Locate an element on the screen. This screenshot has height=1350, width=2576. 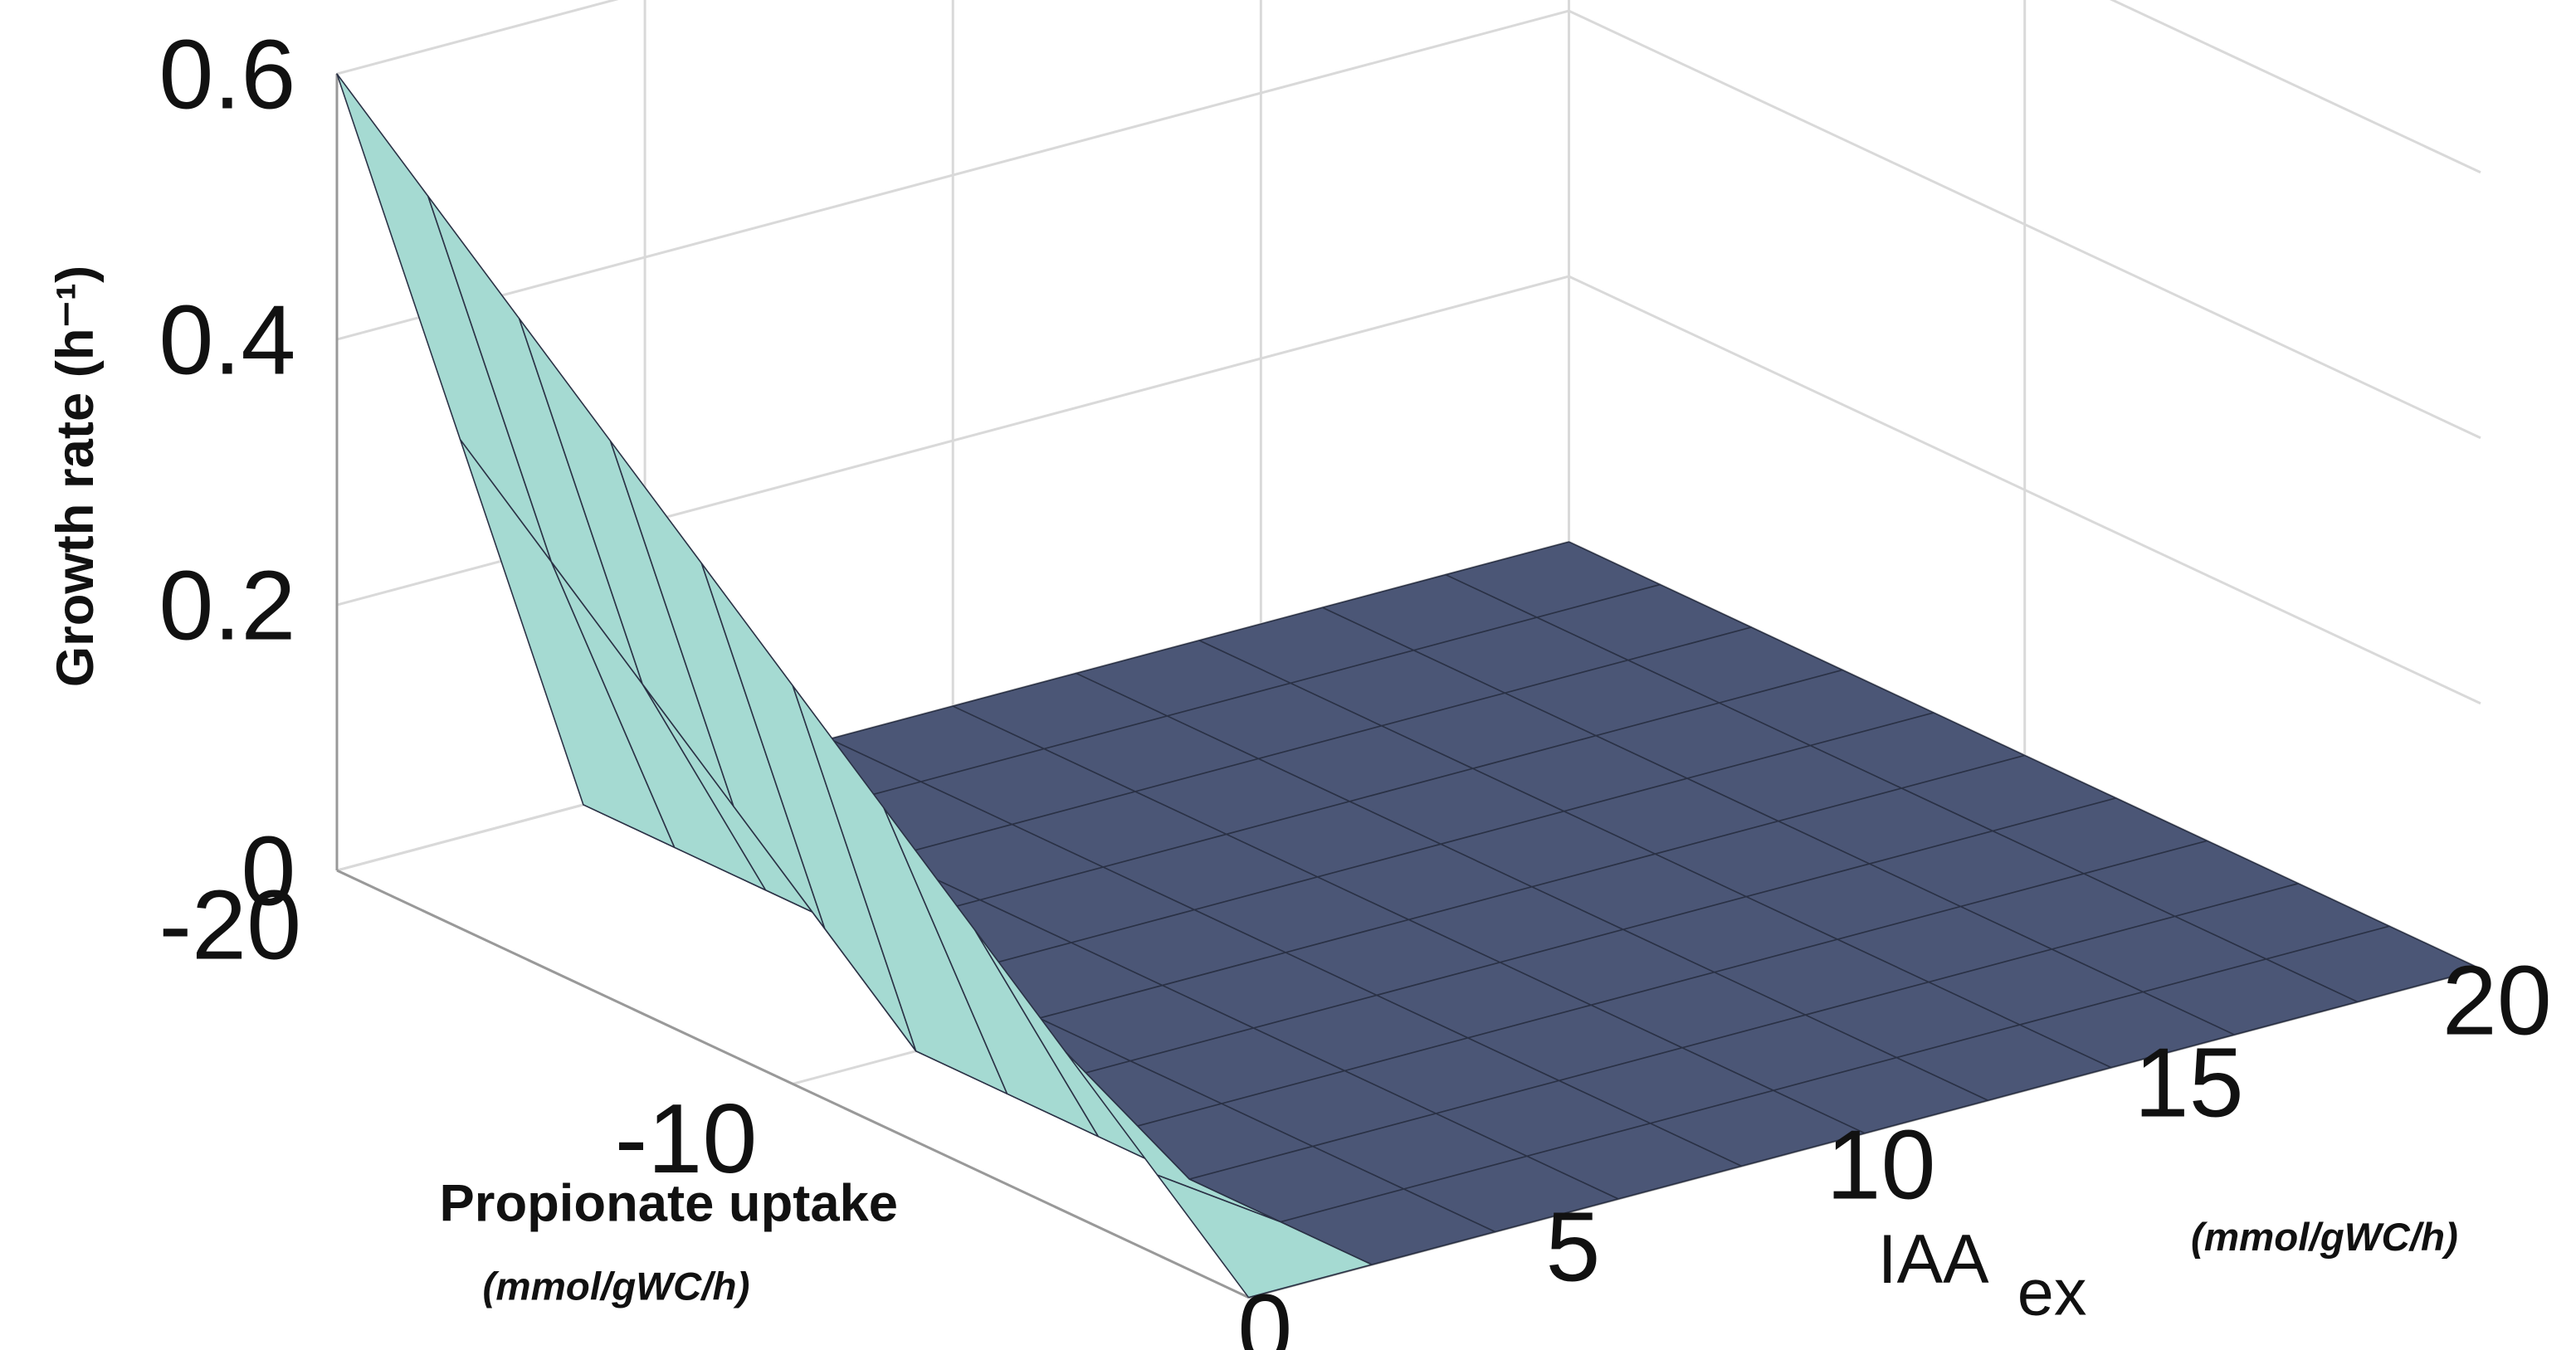
x-axis-label-sub: ex is located at coordinates (2052, 1292).